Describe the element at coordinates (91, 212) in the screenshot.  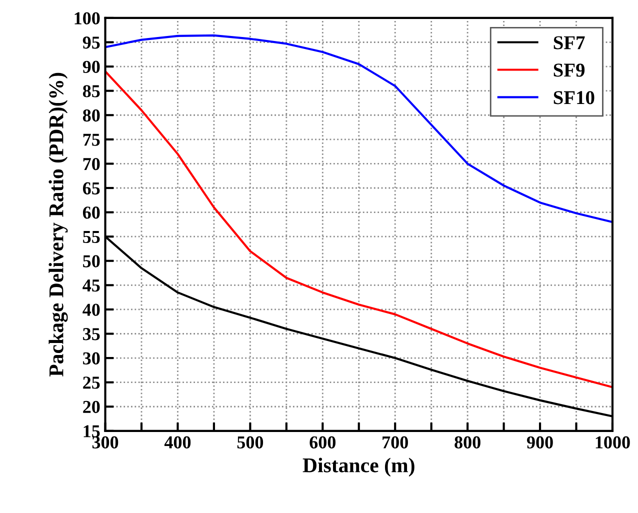
I see `y-tick-label: 60` at that location.